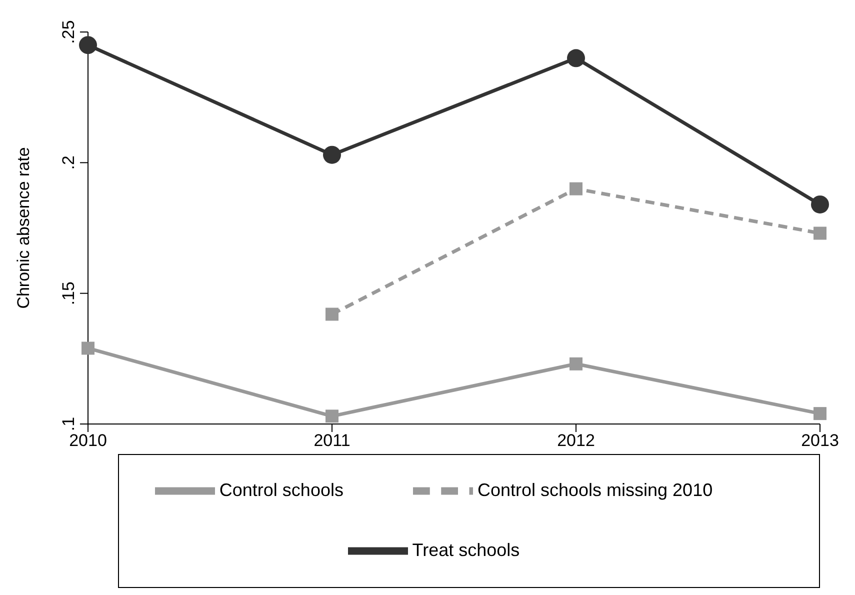 The height and width of the screenshot is (595, 855). What do you see at coordinates (576, 440) in the screenshot?
I see `x-tick-label: 2012` at bounding box center [576, 440].